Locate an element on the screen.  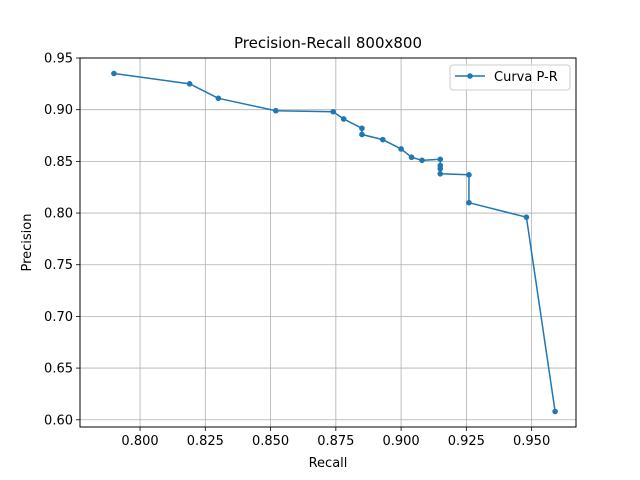
y-tick-label: 0.90 is located at coordinates (58, 110).